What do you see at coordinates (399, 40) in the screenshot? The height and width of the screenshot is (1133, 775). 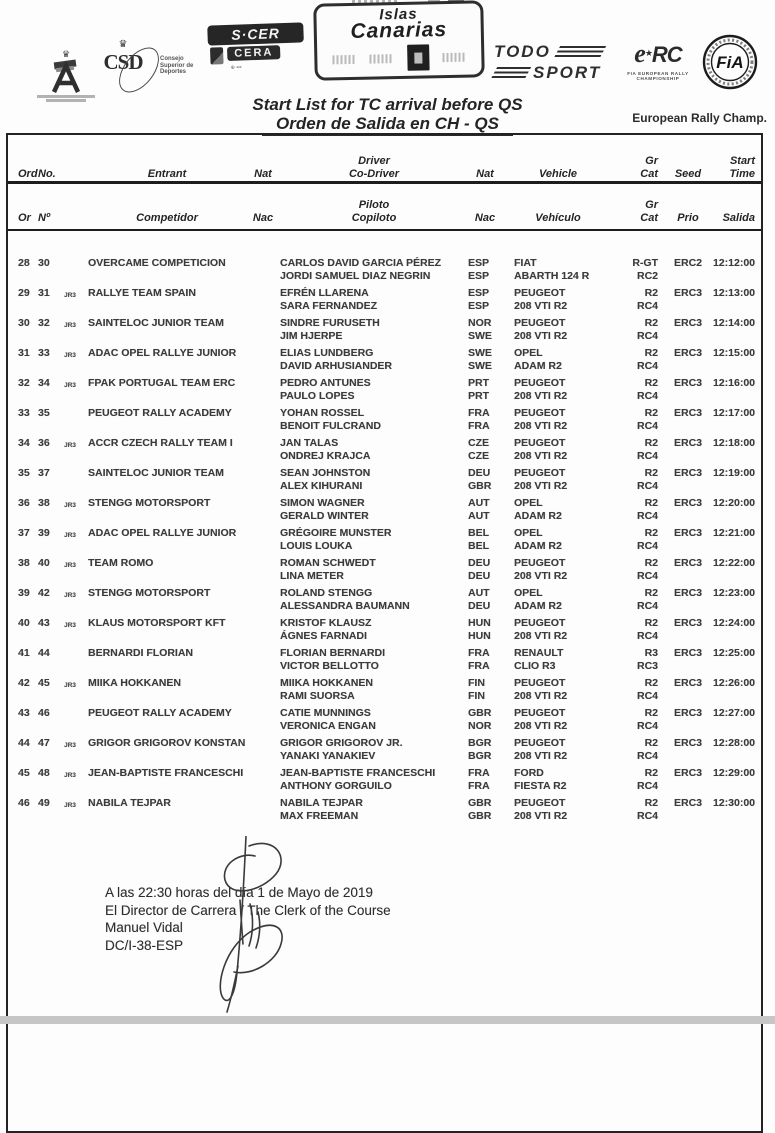 I see `rally-plate: Islas Canarias` at bounding box center [399, 40].